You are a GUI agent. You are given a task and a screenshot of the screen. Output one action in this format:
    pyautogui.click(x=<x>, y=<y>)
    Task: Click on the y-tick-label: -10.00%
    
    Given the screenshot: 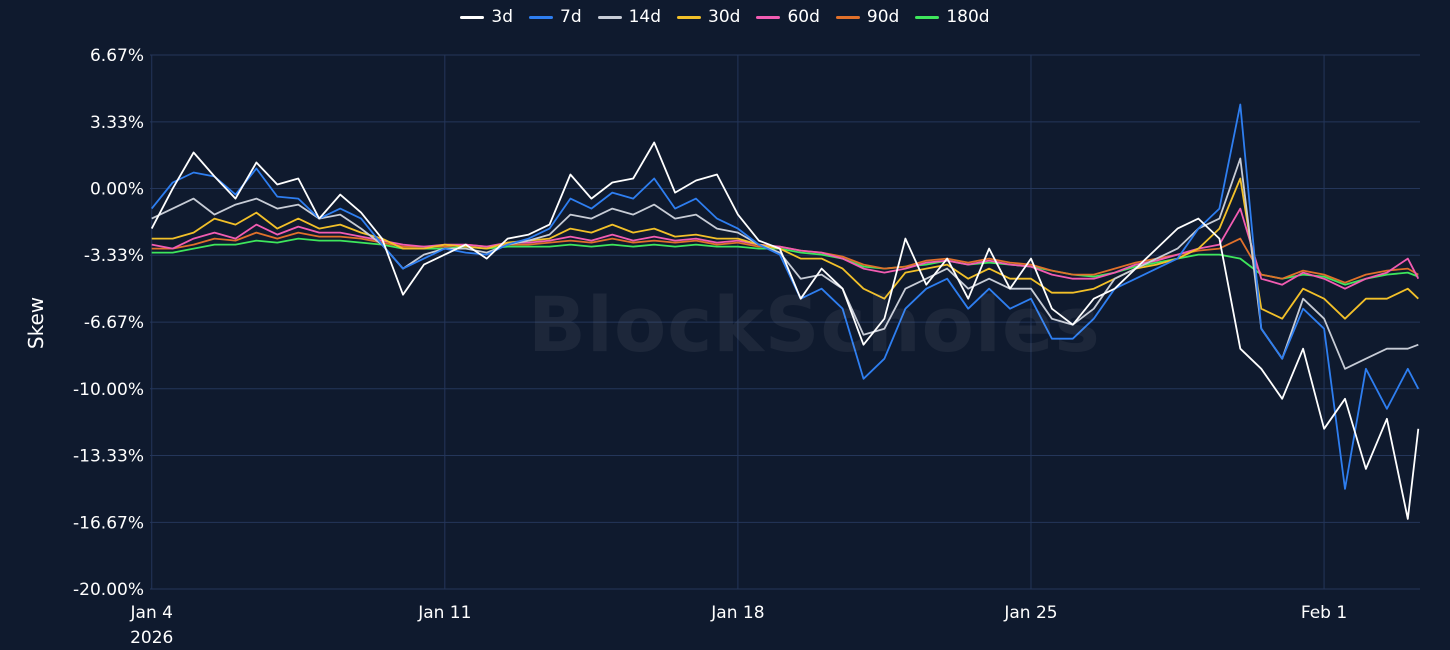 What is the action you would take?
    pyautogui.click(x=108, y=390)
    